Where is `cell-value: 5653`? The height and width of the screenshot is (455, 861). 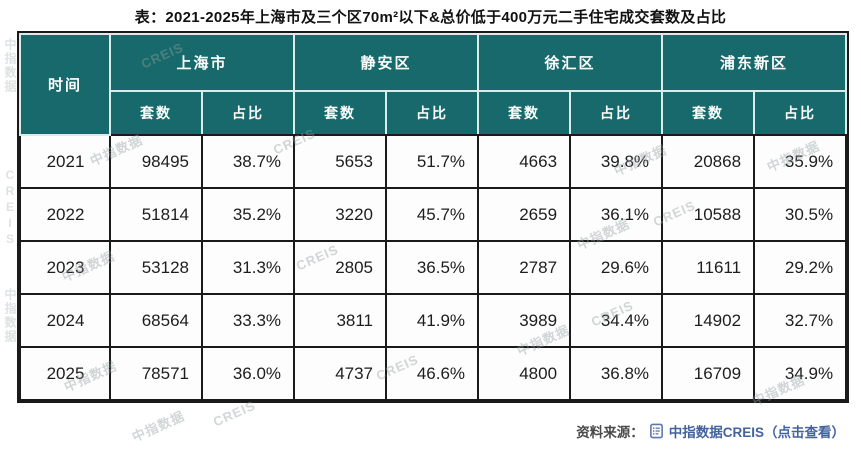
cell-value: 5653 is located at coordinates (340, 161).